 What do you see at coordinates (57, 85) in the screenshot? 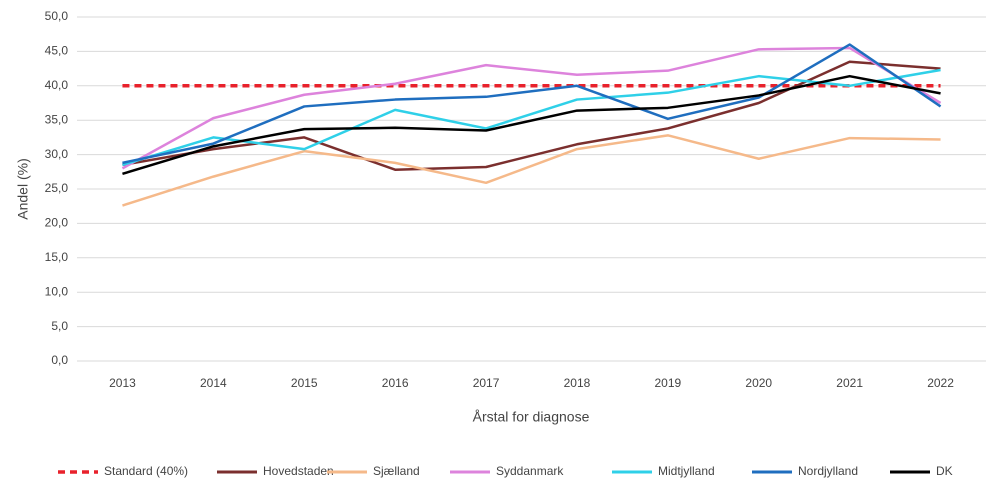
I see `y-tick-label: 40,0` at bounding box center [57, 85].